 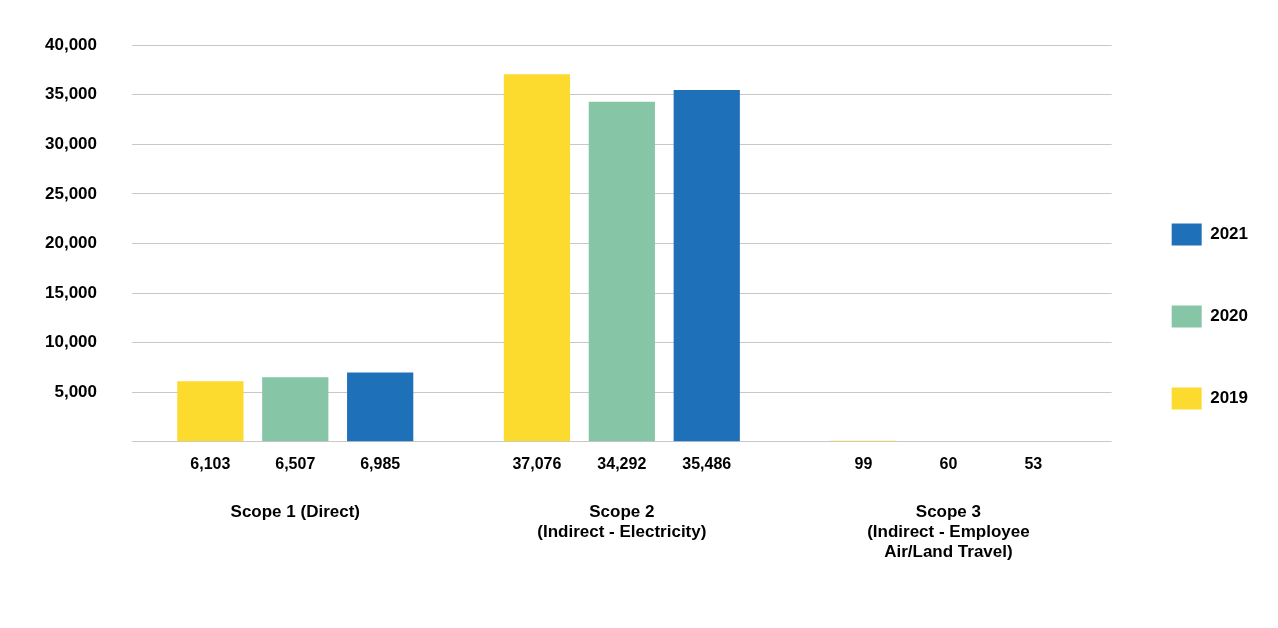 What do you see at coordinates (622, 464) in the screenshot?
I see `data-label: 34,292` at bounding box center [622, 464].